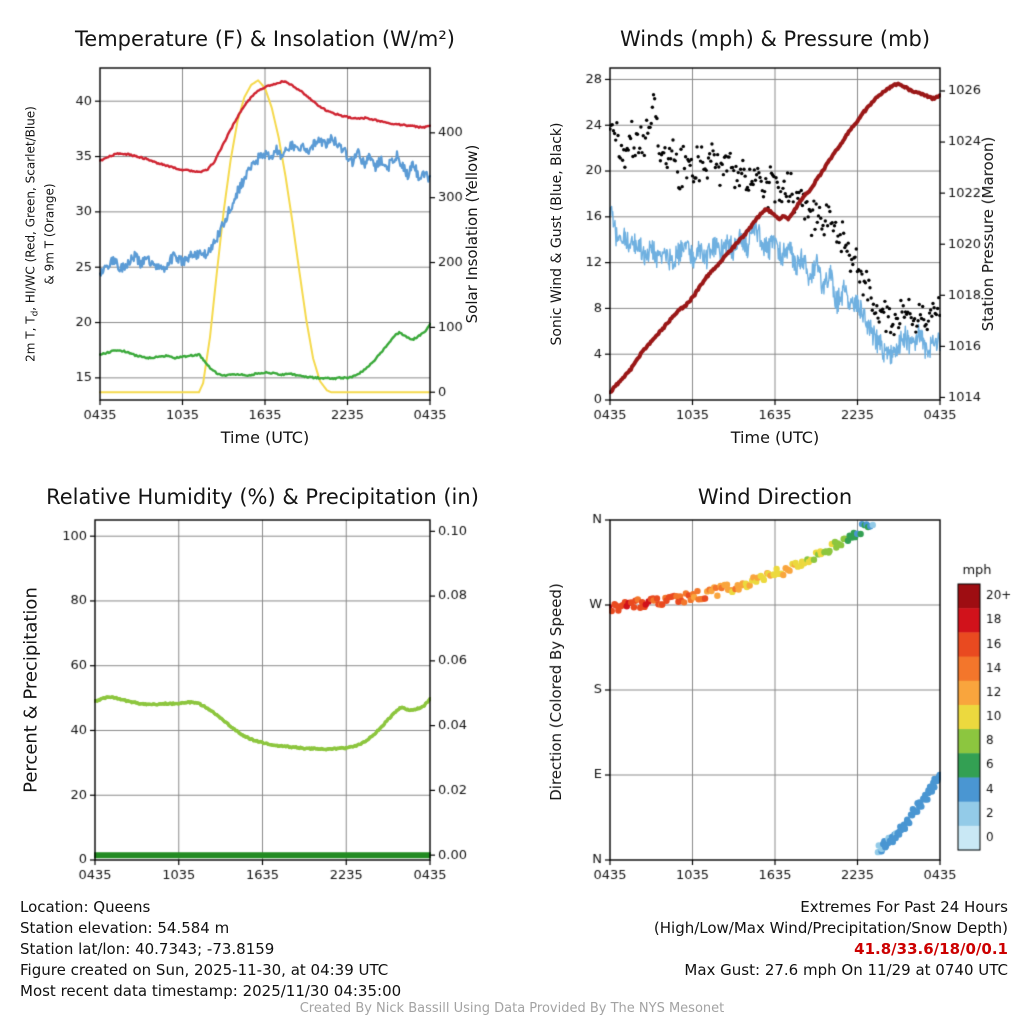  I want to click on y-axis-label-station-pressure: Station Pressure (Maroon), so click(988, 234).